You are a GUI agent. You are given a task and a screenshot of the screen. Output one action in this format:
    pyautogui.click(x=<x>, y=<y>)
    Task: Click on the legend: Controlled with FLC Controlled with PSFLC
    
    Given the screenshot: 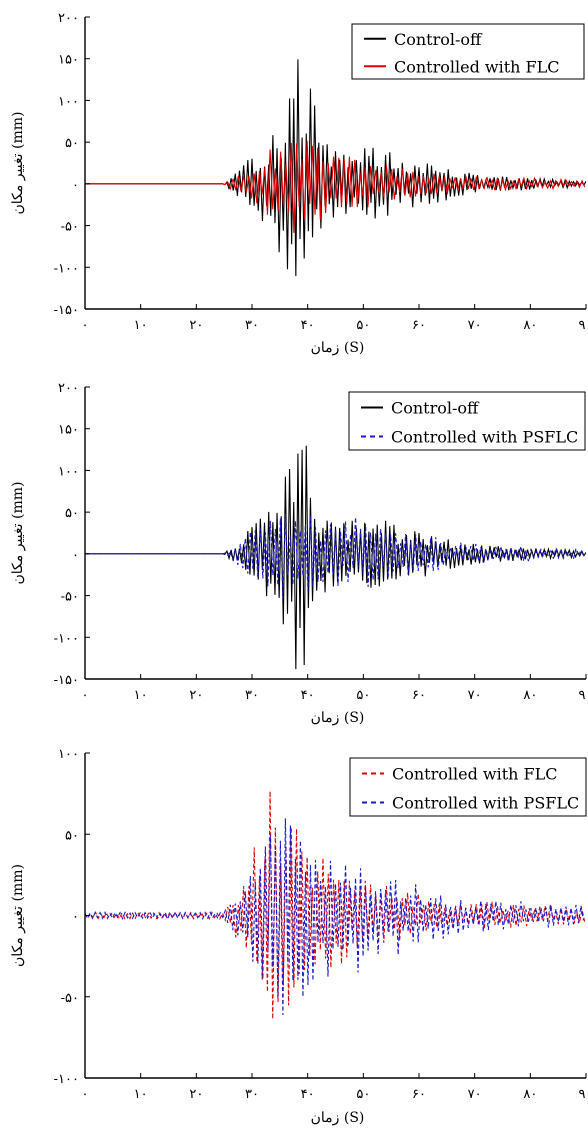 What is the action you would take?
    pyautogui.click(x=468, y=787)
    